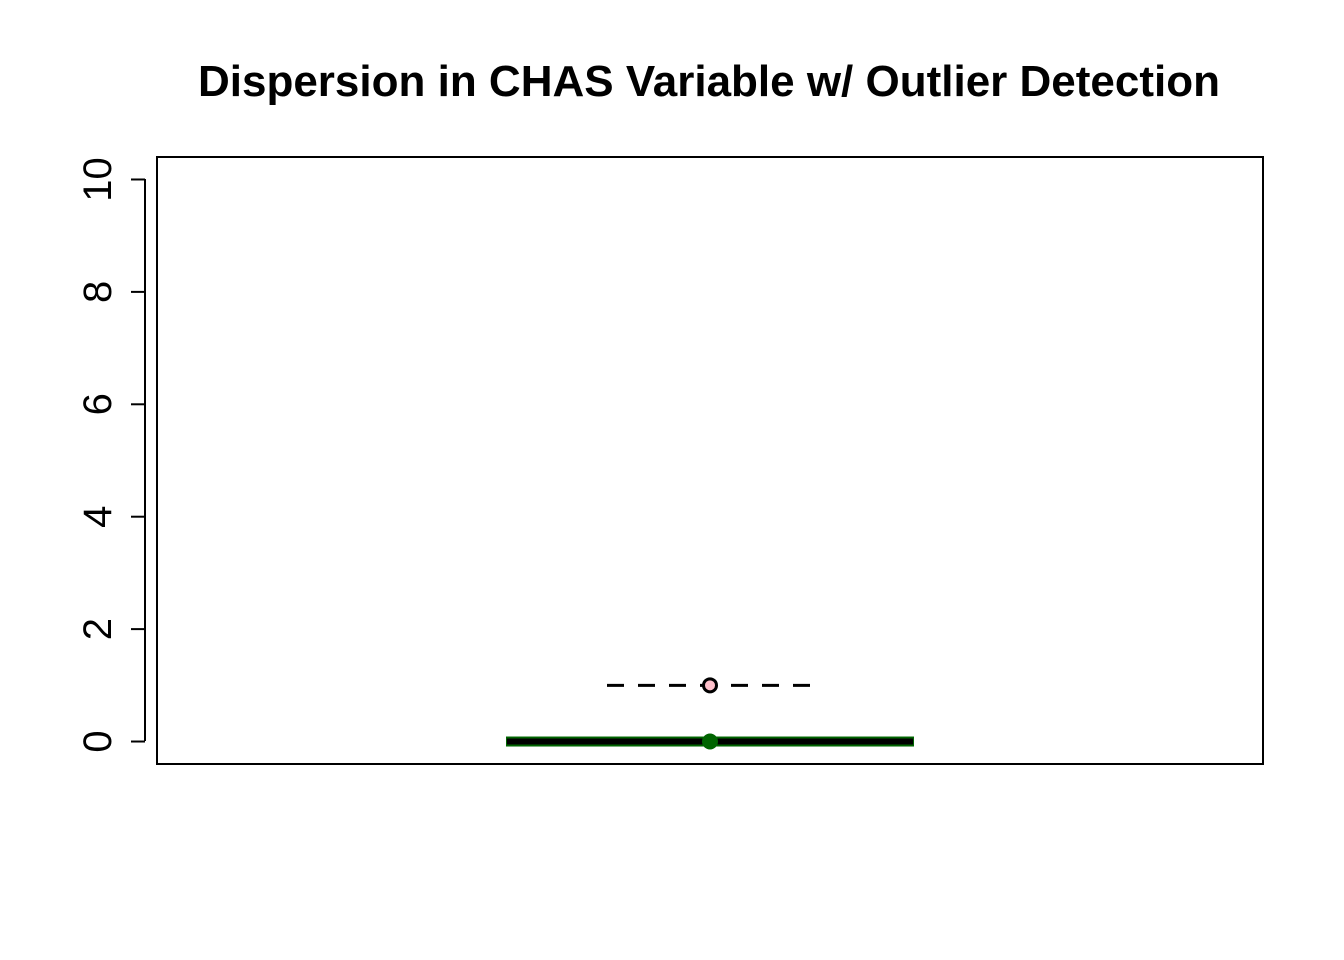  Describe the element at coordinates (98, 741) in the screenshot. I see `y-tick-label-0: 0` at that location.